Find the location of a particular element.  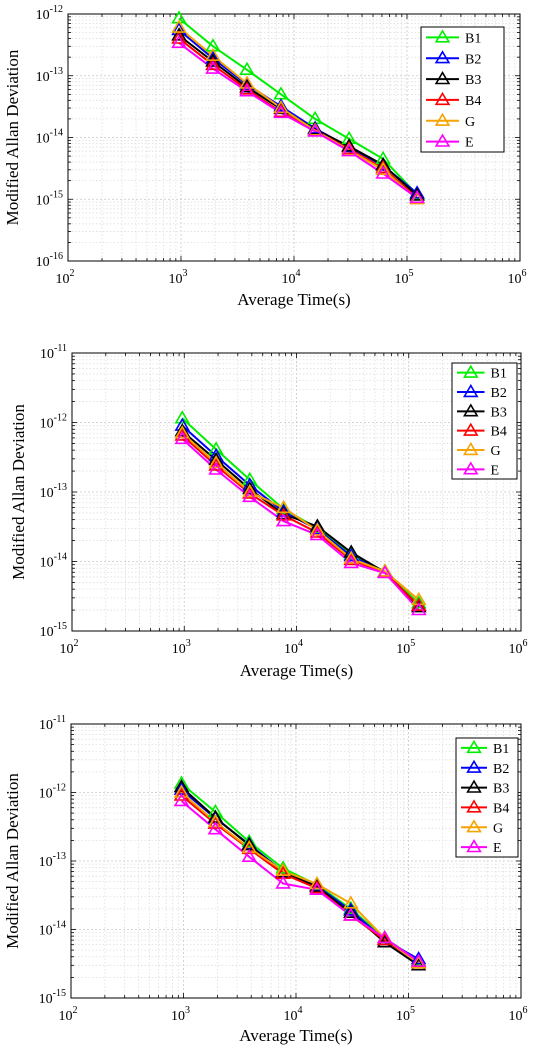

y-tick-label: 10-16 is located at coordinates (49, 260).